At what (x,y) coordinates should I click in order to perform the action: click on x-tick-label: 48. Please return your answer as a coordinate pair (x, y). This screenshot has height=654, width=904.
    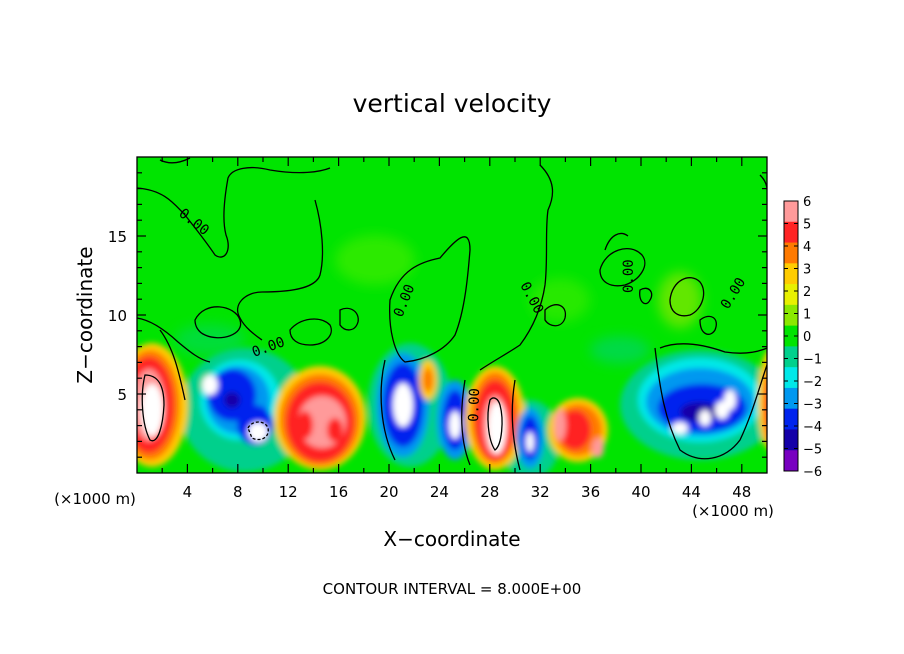
    Looking at the image, I should click on (741, 492).